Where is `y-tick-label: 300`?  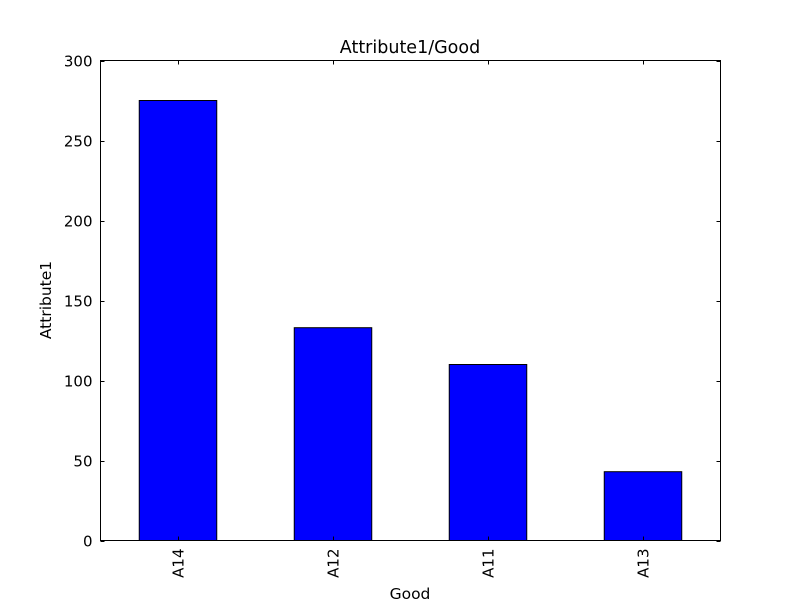 y-tick-label: 300 is located at coordinates (78, 62).